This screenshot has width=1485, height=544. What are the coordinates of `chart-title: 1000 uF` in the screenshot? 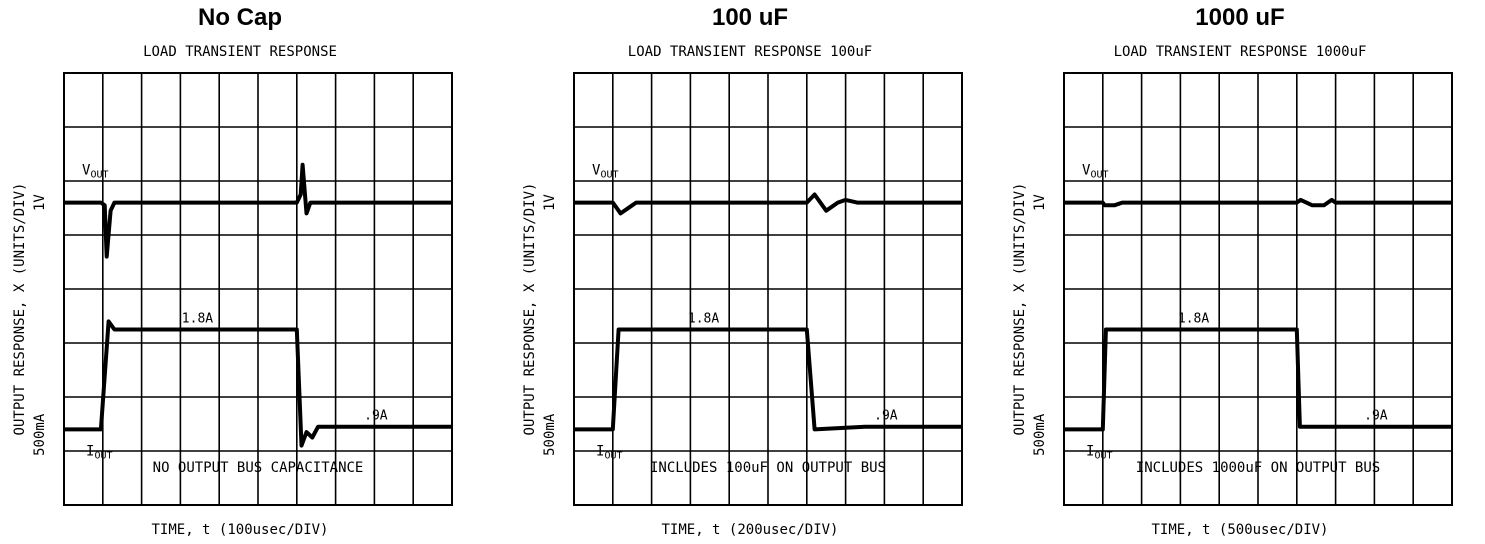 It's located at (1240, 17).